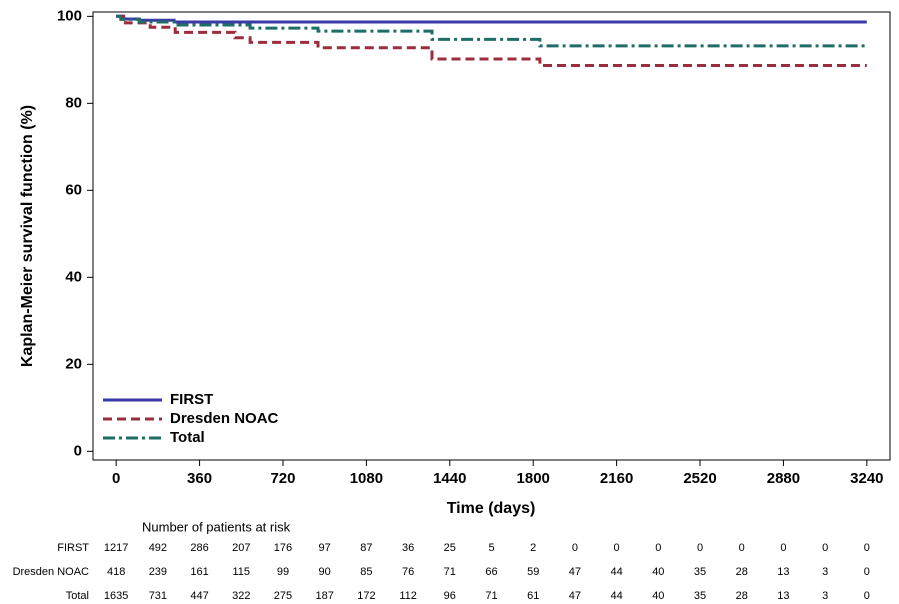  What do you see at coordinates (158, 596) in the screenshot?
I see `risk-count: 731` at bounding box center [158, 596].